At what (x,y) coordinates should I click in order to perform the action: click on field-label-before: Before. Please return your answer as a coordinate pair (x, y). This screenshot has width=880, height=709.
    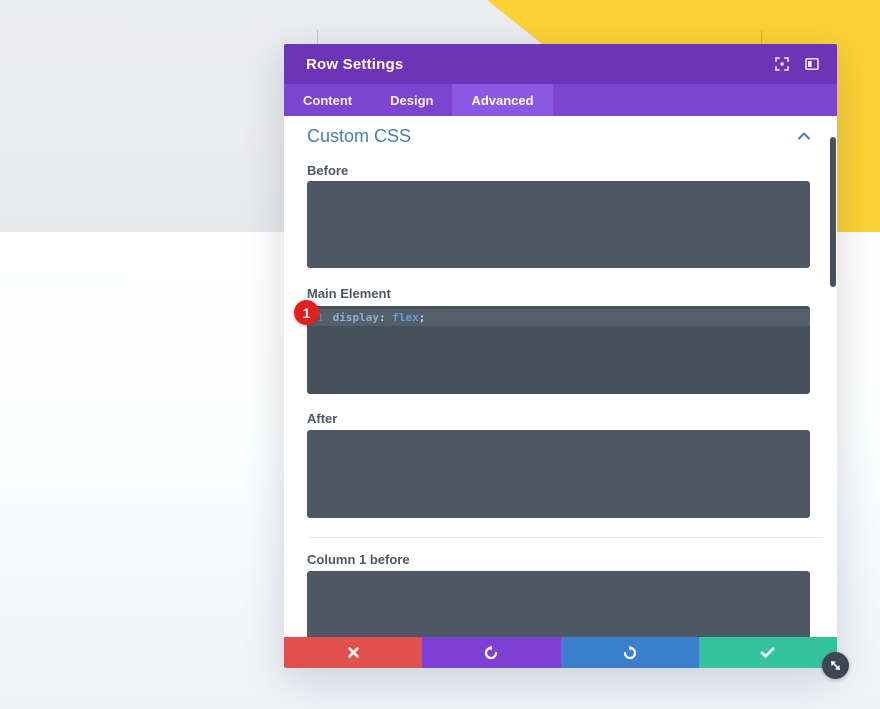
    Looking at the image, I should click on (328, 170).